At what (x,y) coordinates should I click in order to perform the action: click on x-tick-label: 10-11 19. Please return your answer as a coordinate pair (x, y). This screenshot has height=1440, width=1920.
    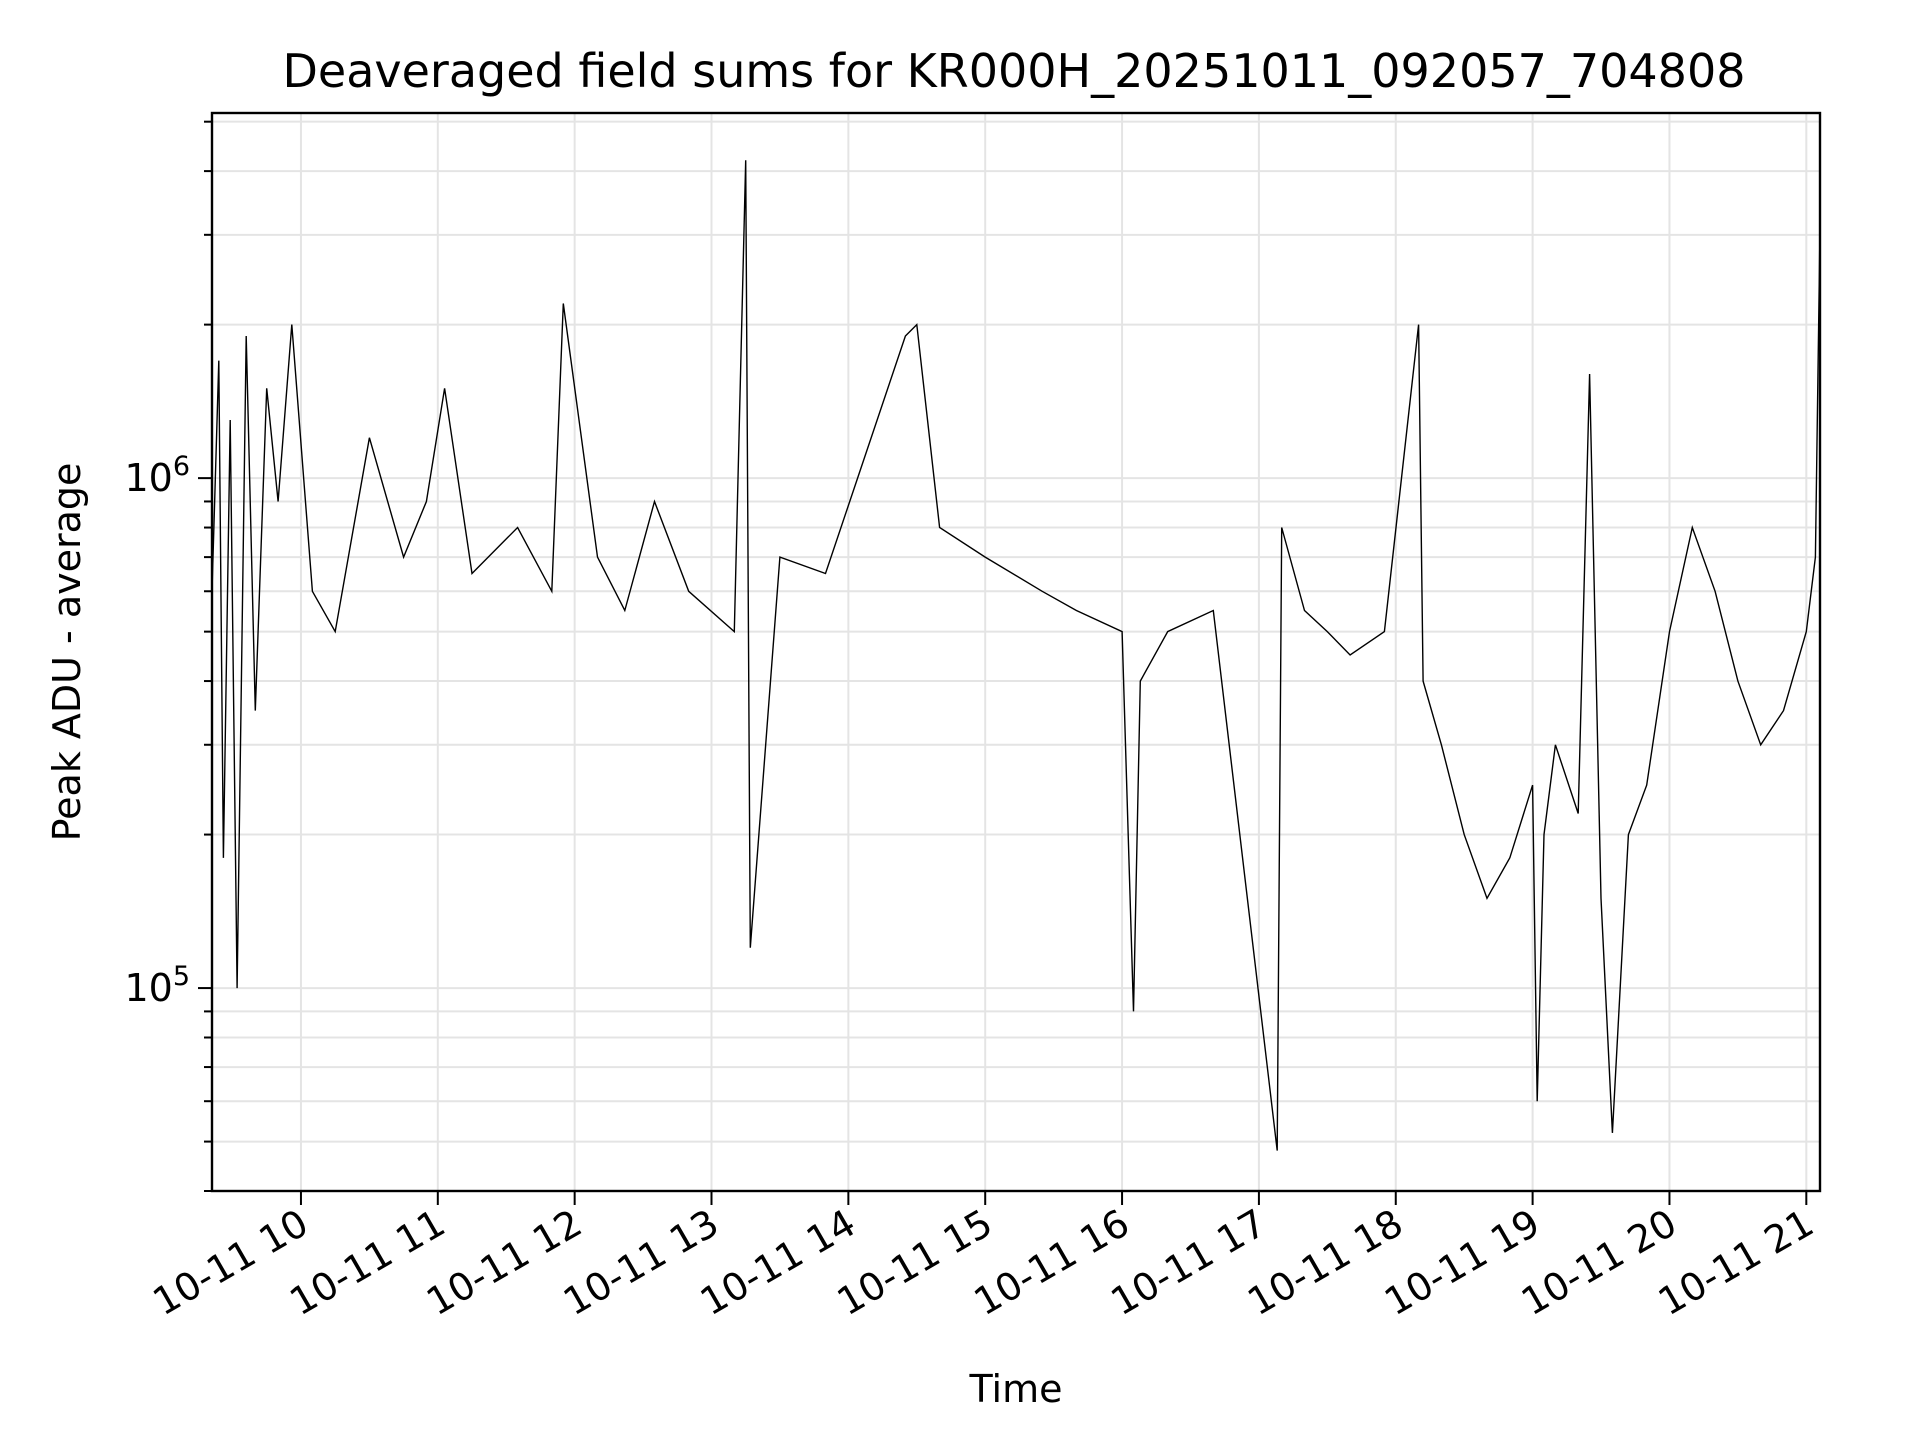
    Looking at the image, I should click on (1462, 1263).